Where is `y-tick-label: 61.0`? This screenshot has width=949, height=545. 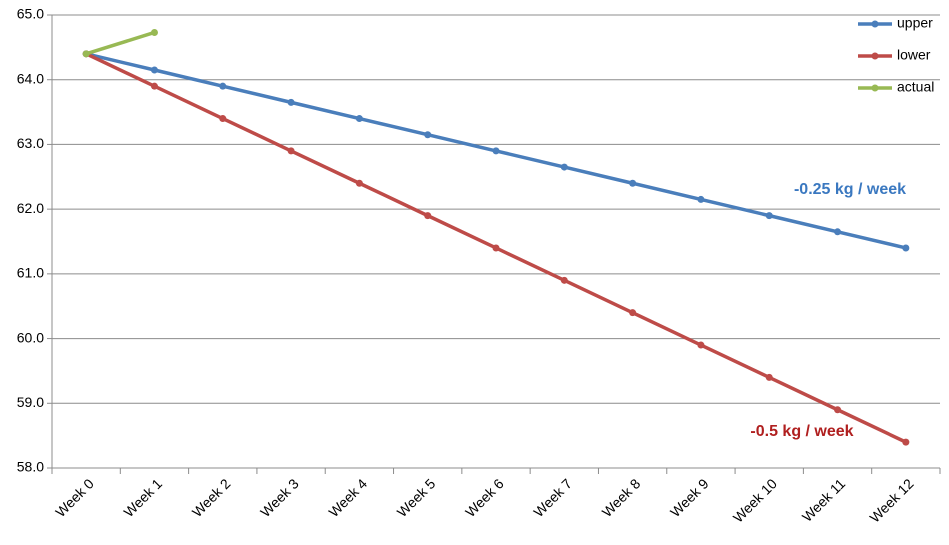 y-tick-label: 61.0 is located at coordinates (30, 273).